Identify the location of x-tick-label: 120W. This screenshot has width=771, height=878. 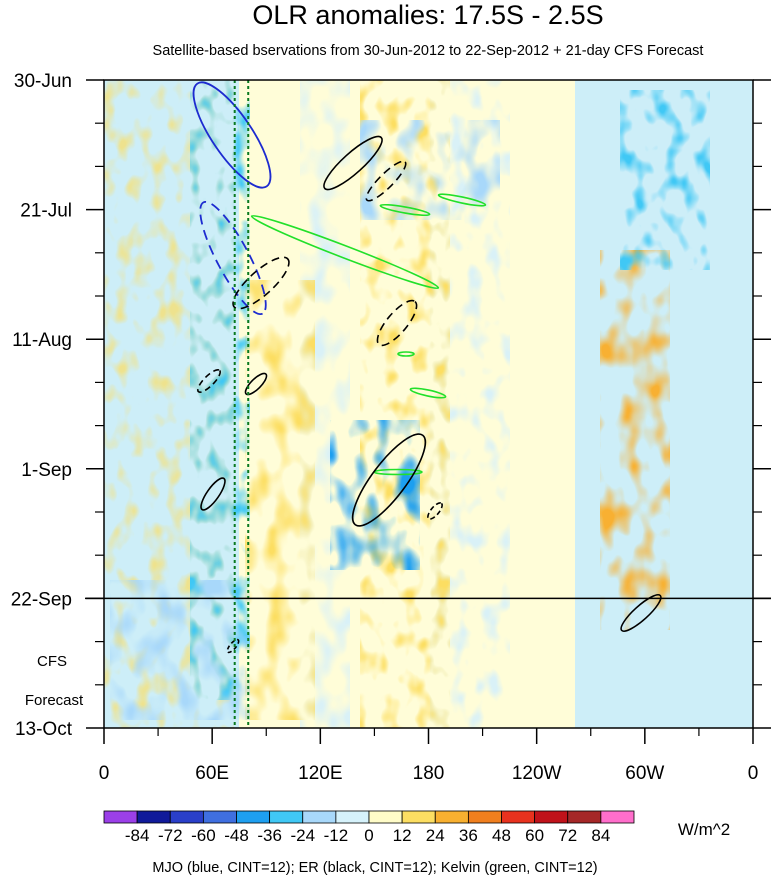
(537, 773).